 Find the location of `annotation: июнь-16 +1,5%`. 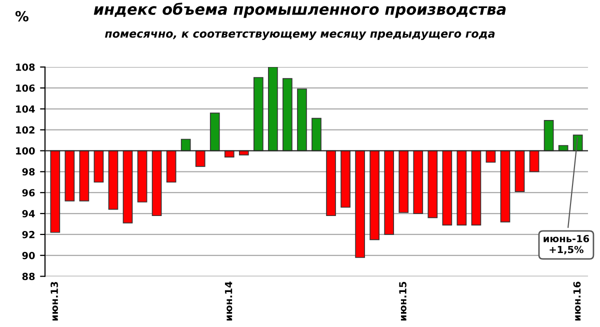

annotation: июнь-16 +1,5% is located at coordinates (567, 244).